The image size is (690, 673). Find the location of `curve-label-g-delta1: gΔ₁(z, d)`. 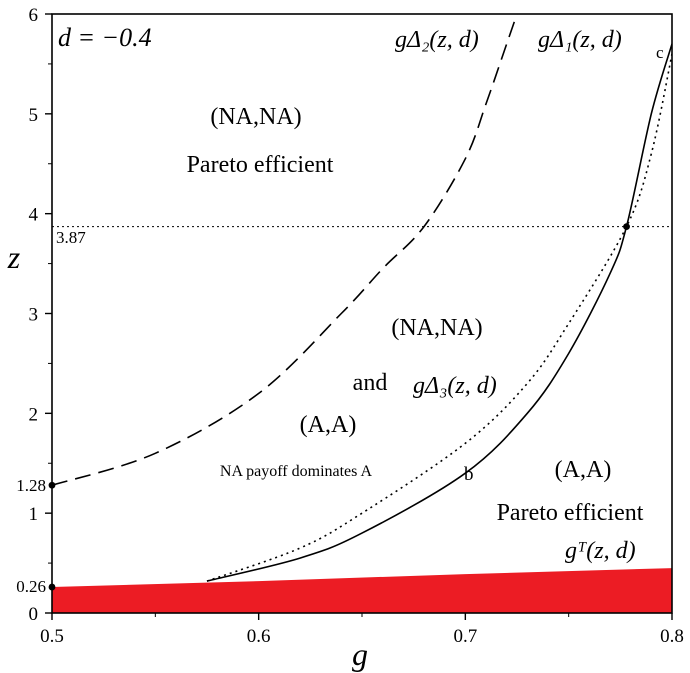

curve-label-g-delta1: gΔ₁(z, d) is located at coordinates (580, 40).